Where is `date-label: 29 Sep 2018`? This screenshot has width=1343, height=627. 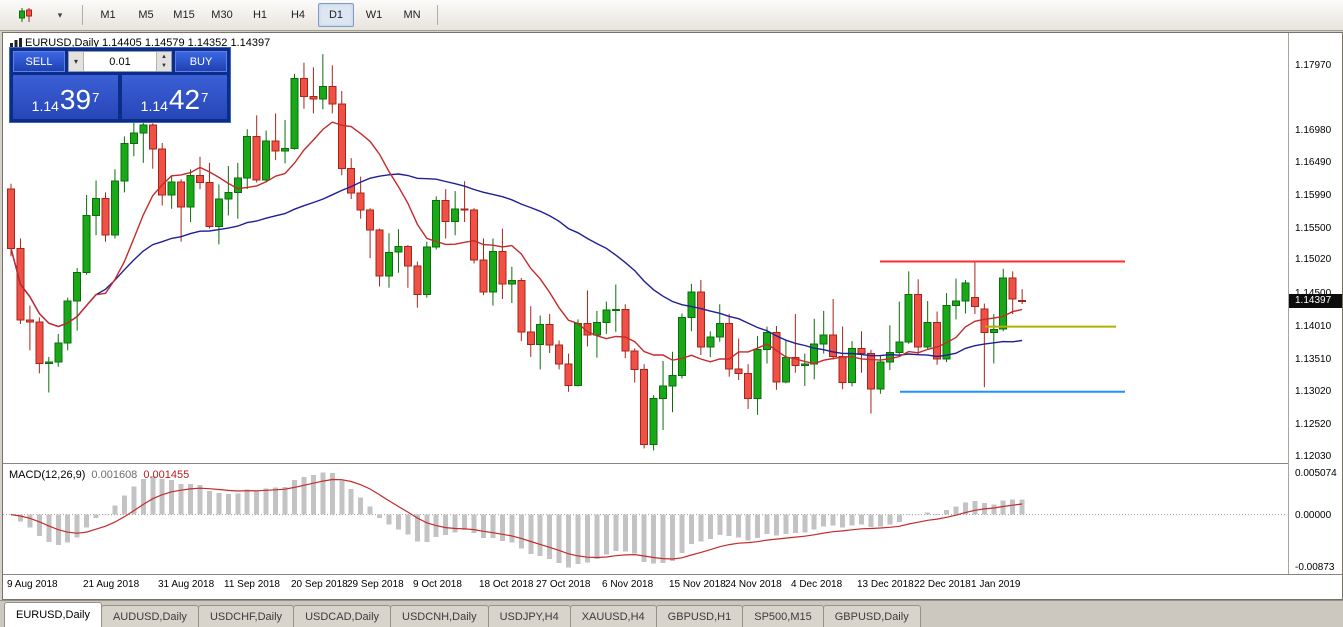 date-label: 29 Sep 2018 is located at coordinates (375, 584).